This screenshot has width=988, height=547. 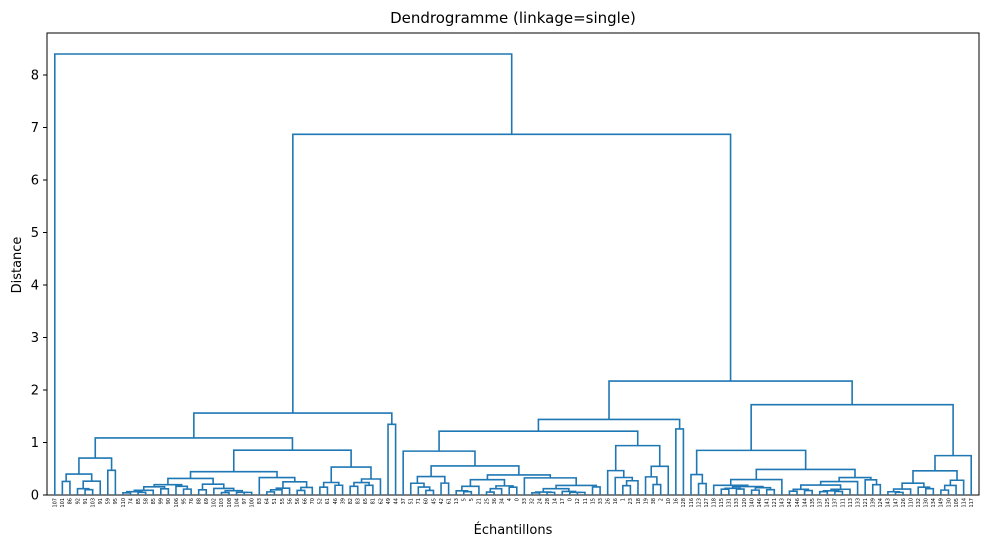 What do you see at coordinates (93, 503) in the screenshot?
I see `leaf-label: 103` at bounding box center [93, 503].